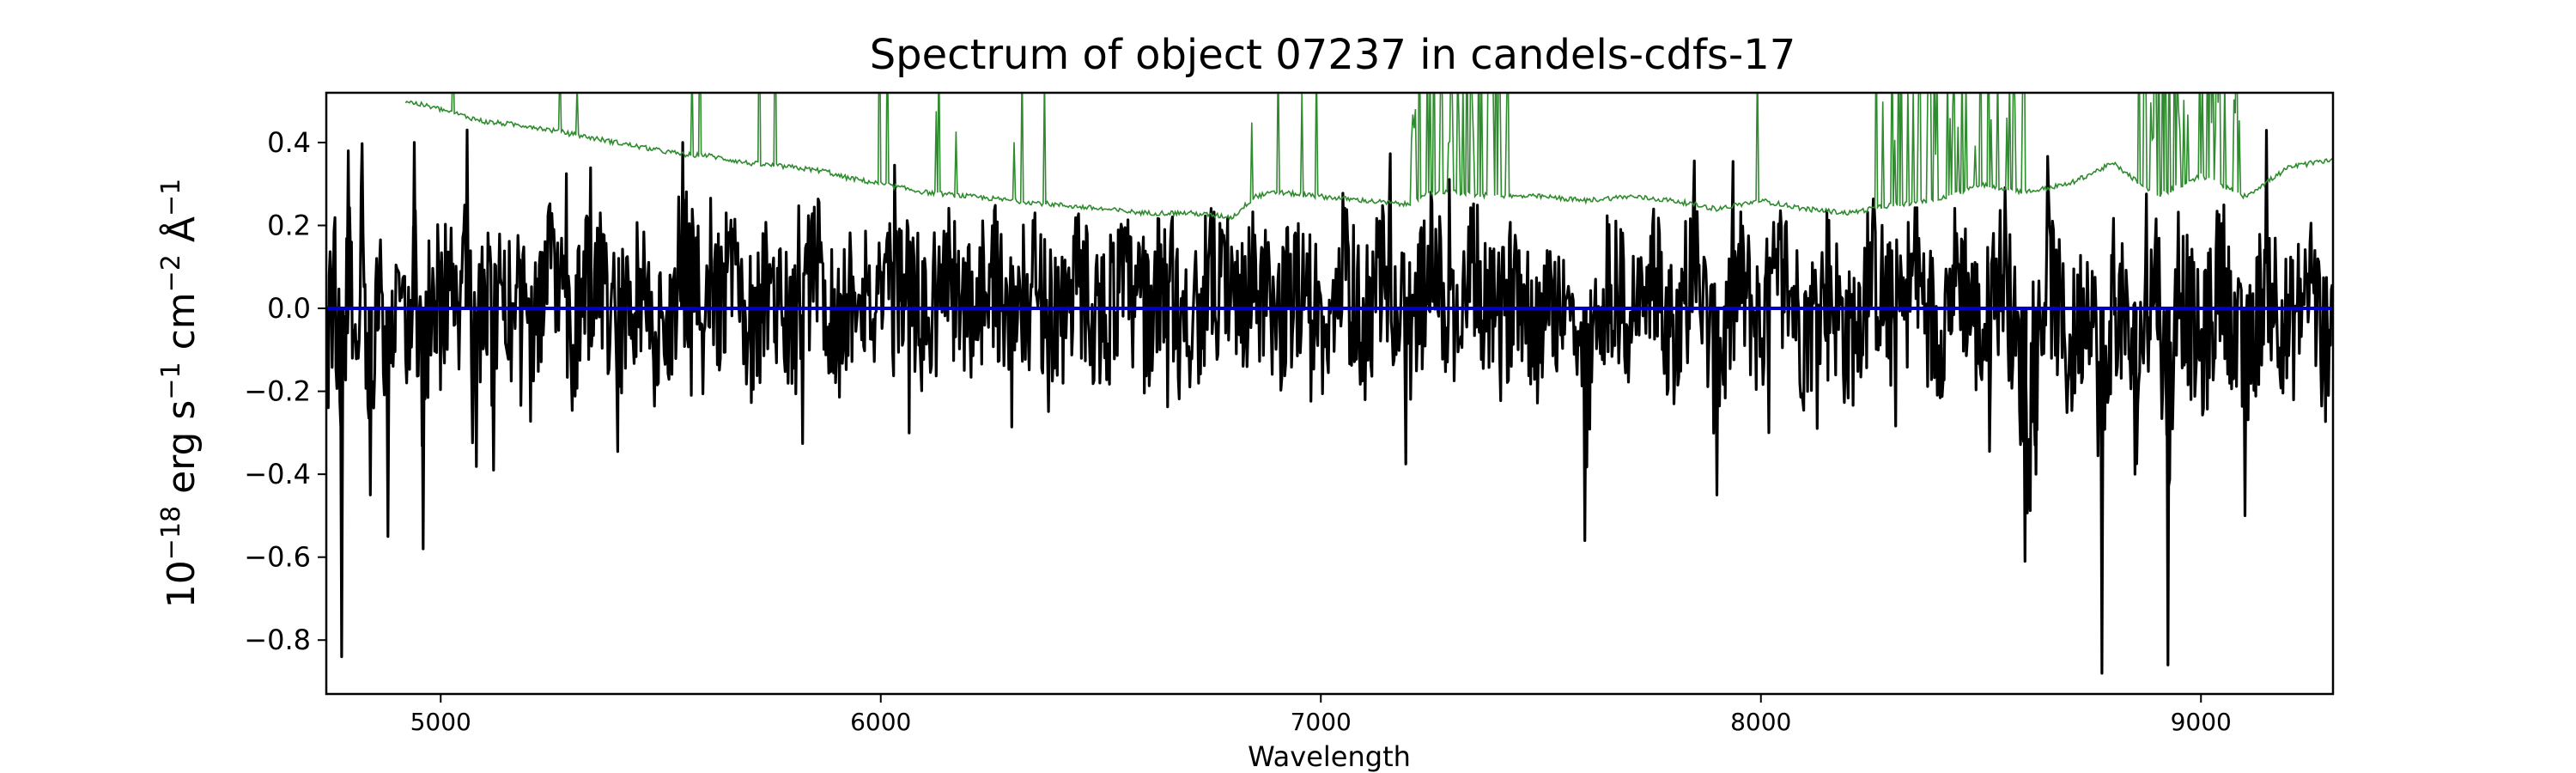  Describe the element at coordinates (182, 584) in the screenshot. I see `y-label-scale-base: 10` at that location.